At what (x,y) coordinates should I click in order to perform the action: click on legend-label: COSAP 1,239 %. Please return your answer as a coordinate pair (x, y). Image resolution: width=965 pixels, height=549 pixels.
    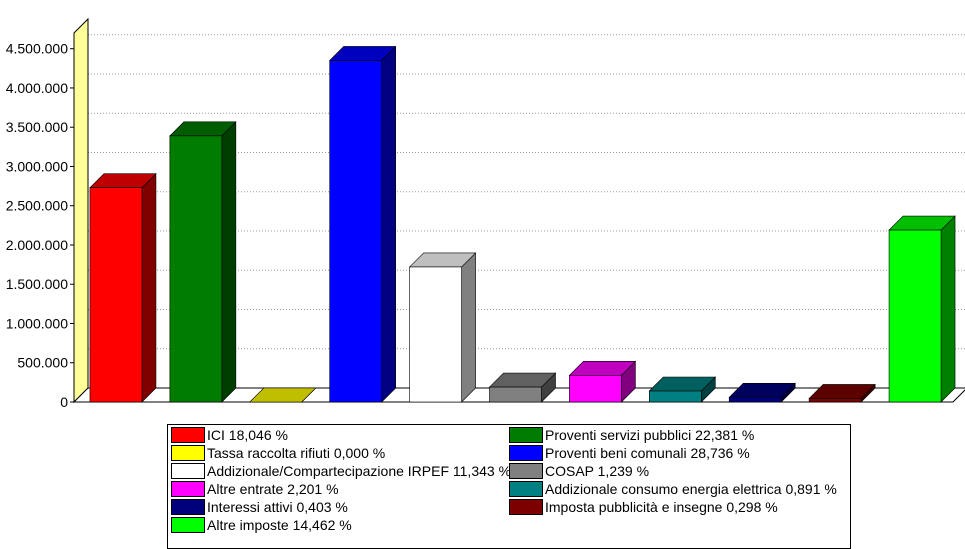
    Looking at the image, I should click on (597, 471).